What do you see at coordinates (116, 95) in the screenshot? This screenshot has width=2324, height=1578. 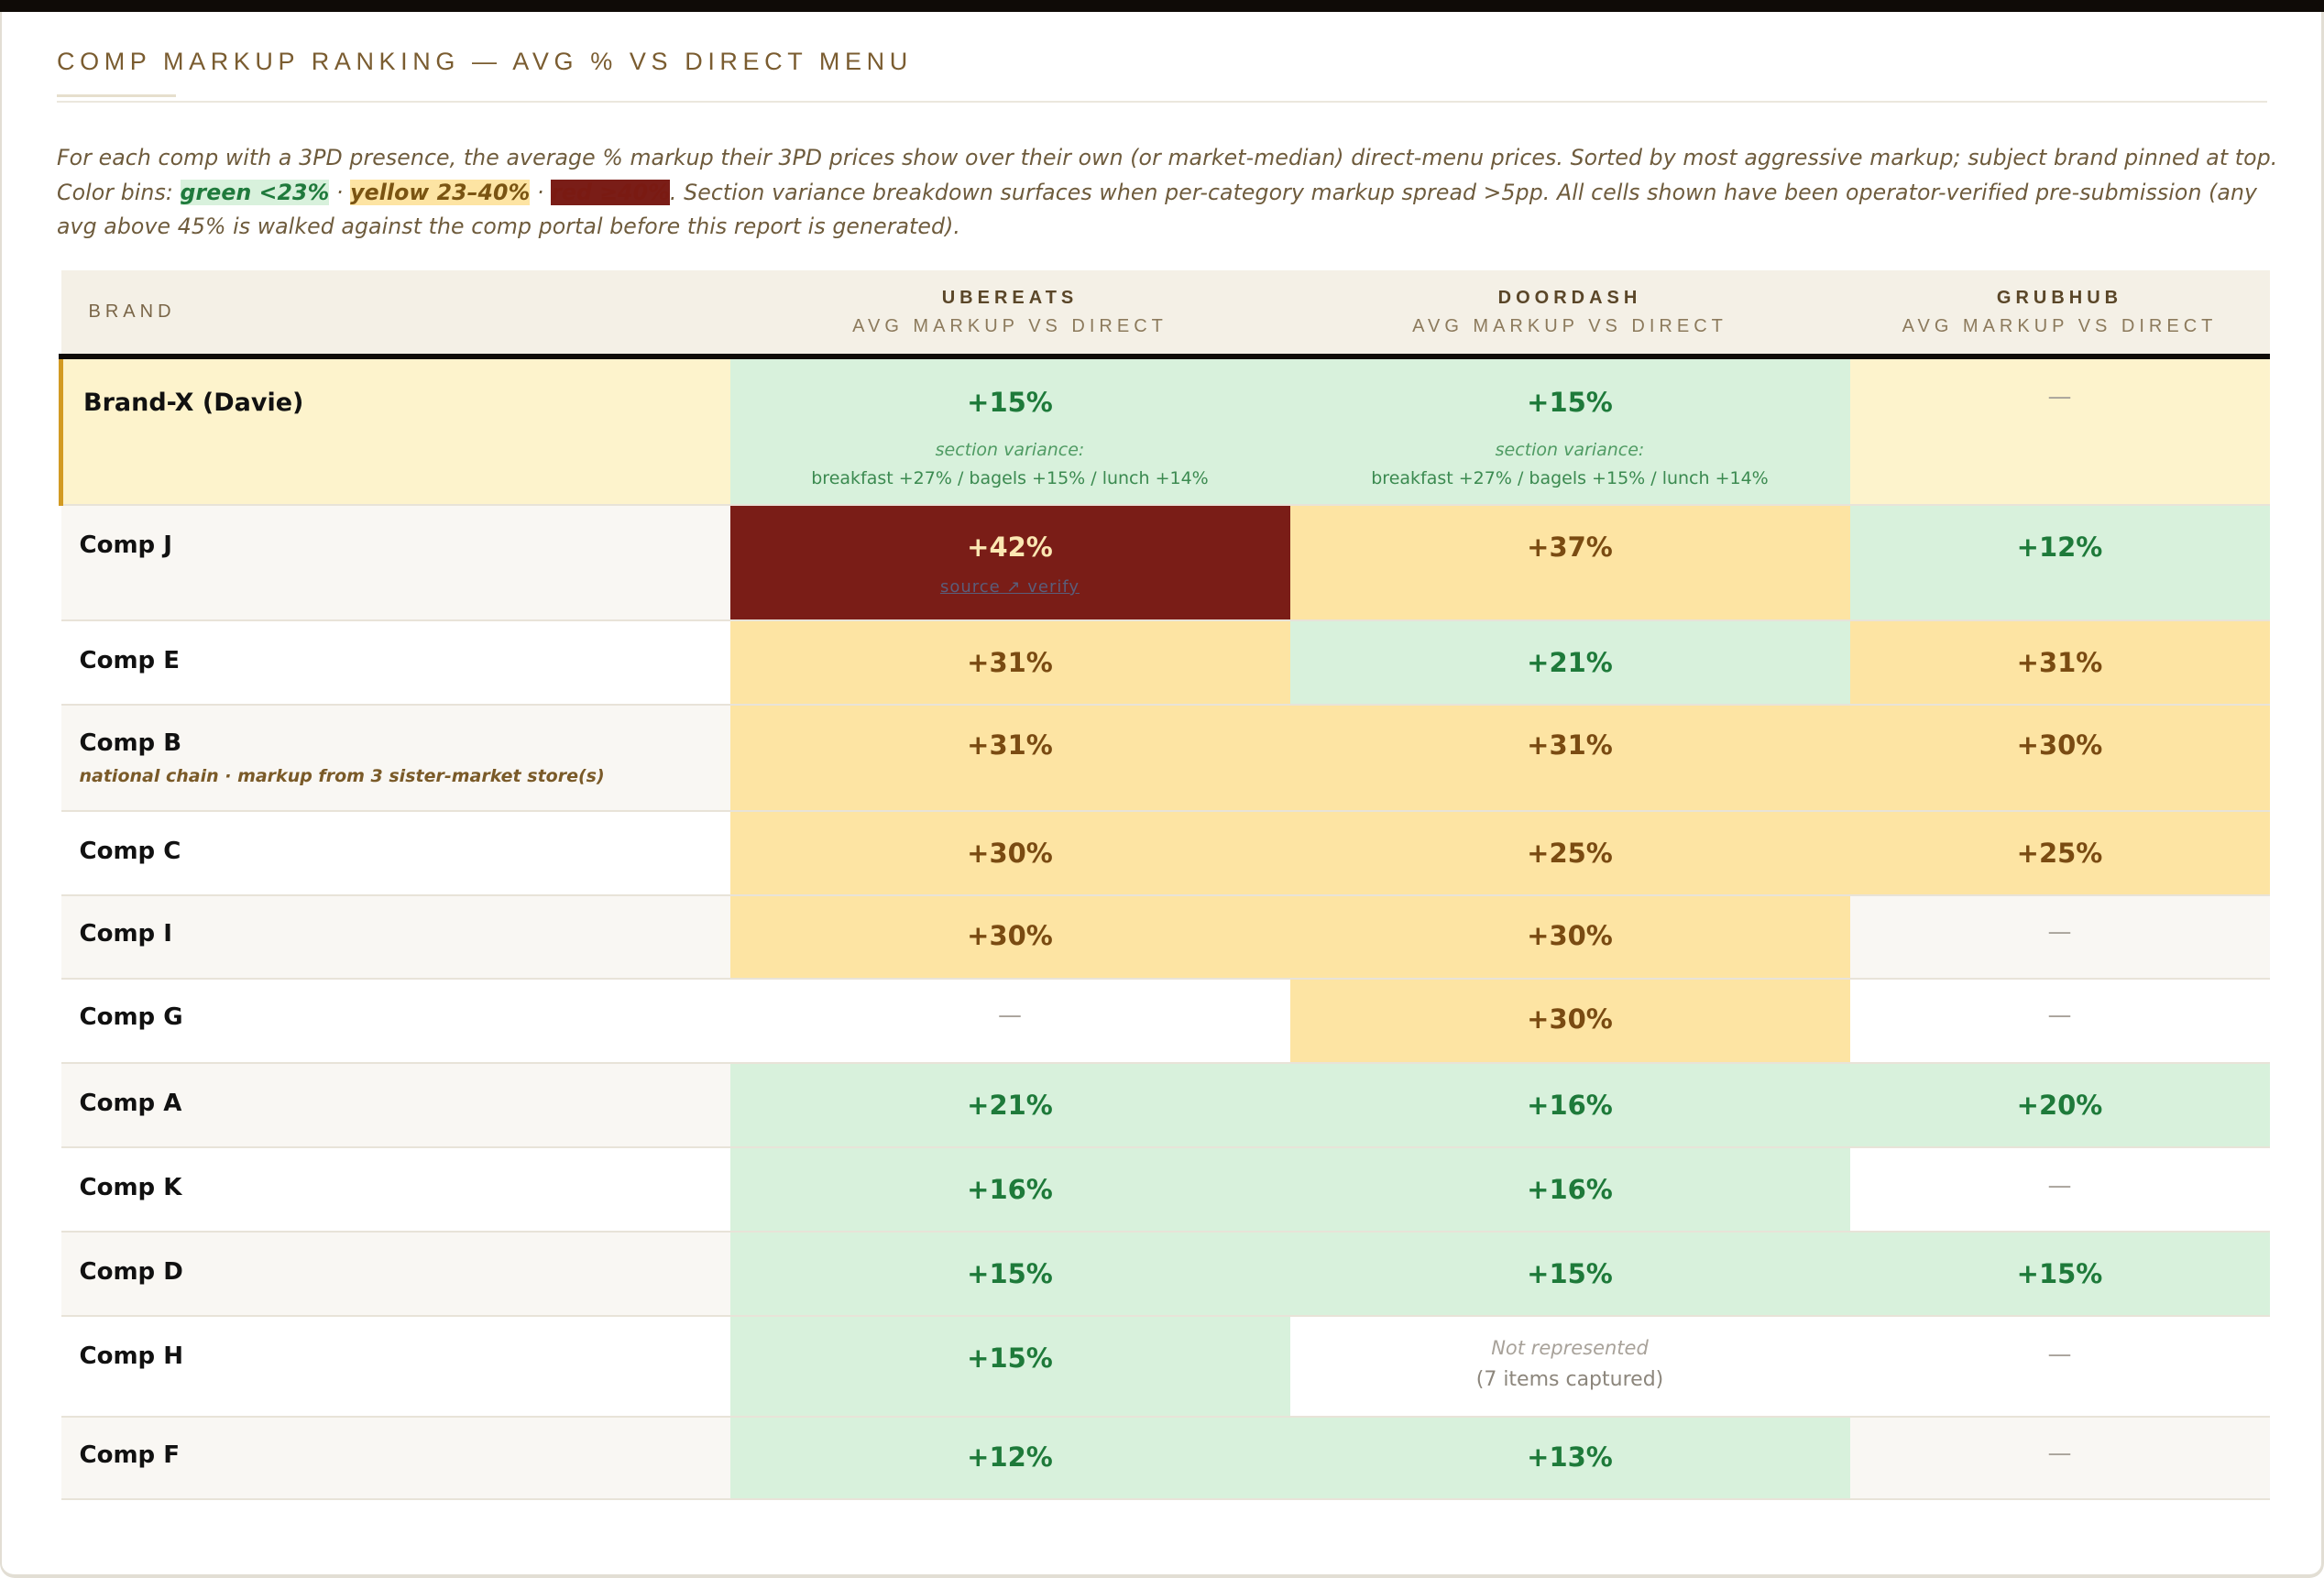 I see `title-accent-rule` at bounding box center [116, 95].